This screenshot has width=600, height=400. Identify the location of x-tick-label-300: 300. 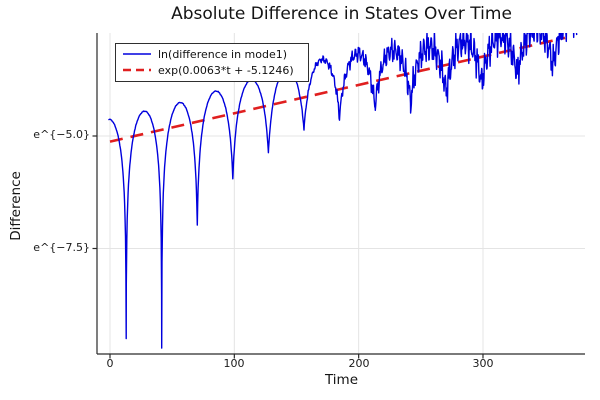
(483, 363).